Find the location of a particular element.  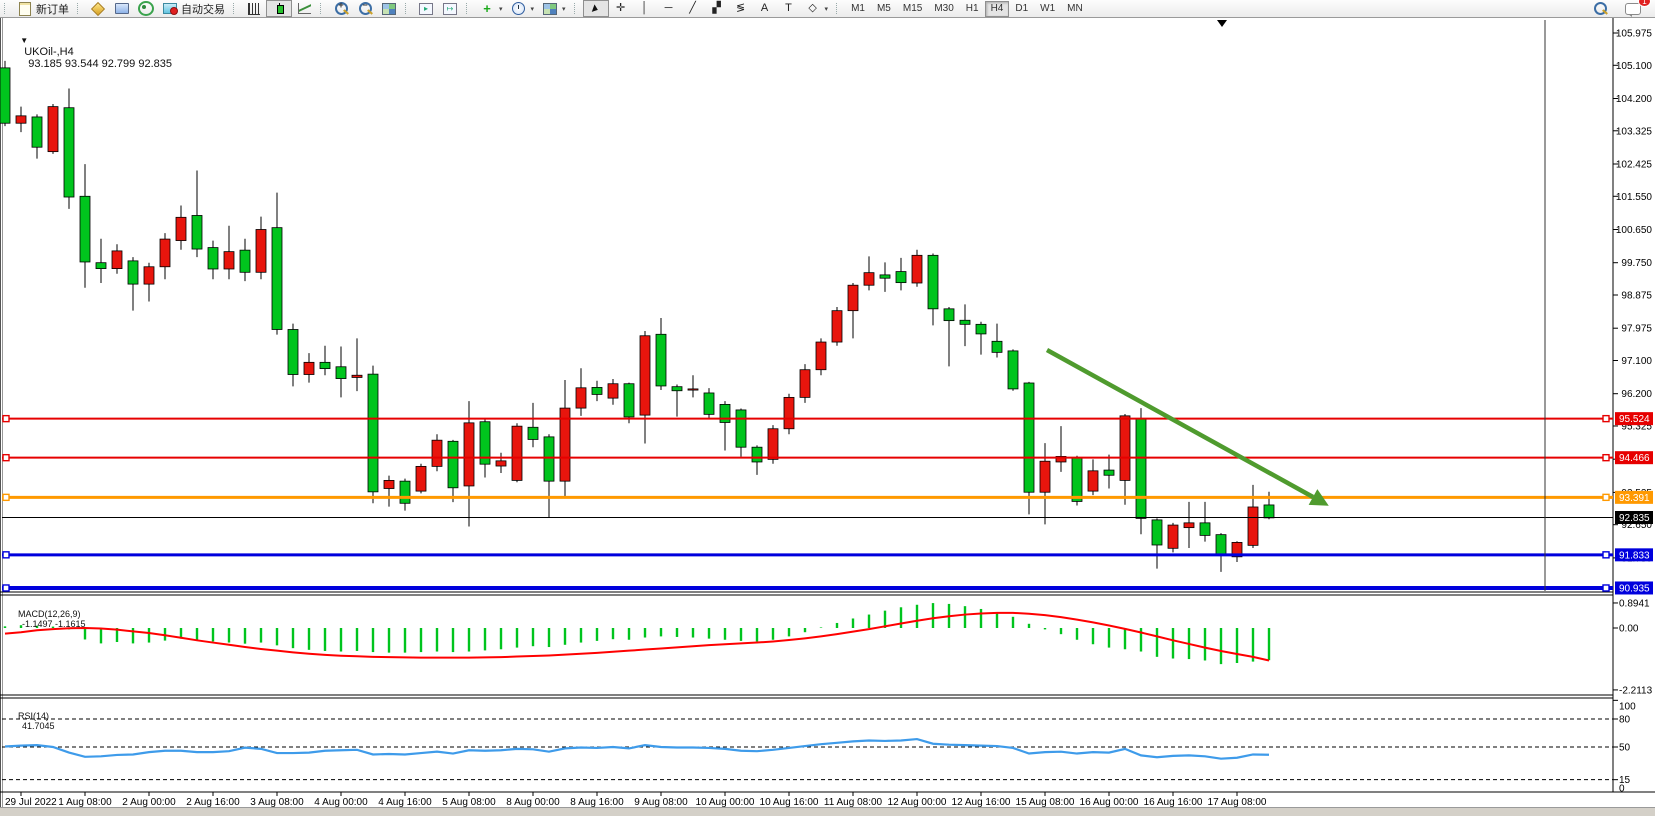

vertical-line-tool: │ is located at coordinates (644, 8).